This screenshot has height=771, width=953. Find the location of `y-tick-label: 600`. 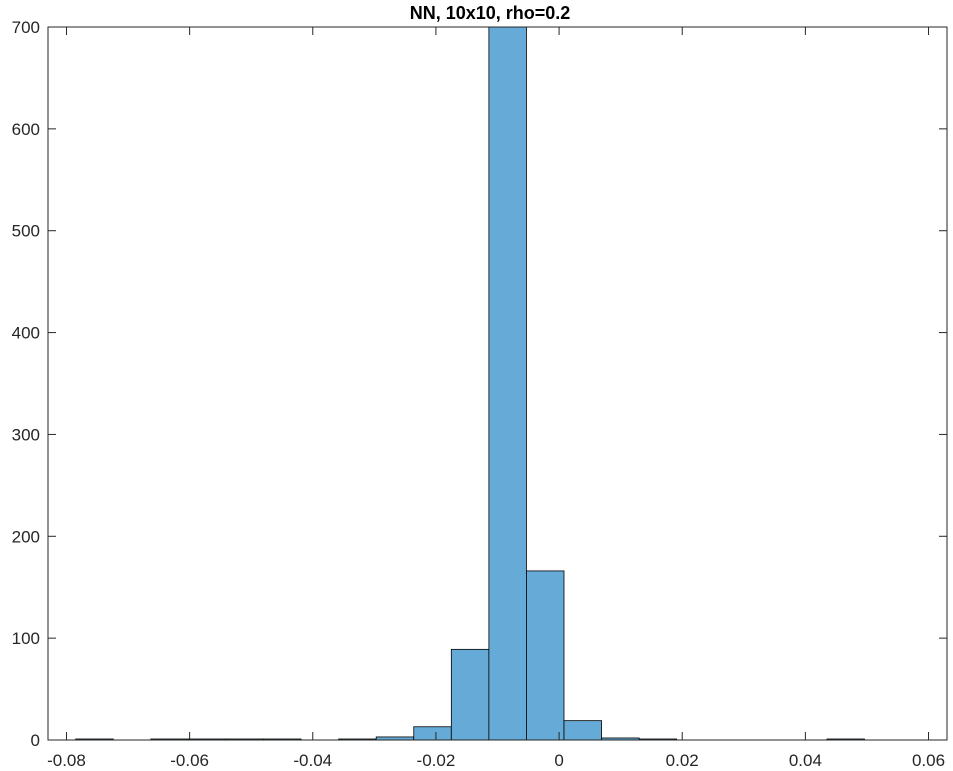

y-tick-label: 600 is located at coordinates (26, 129).